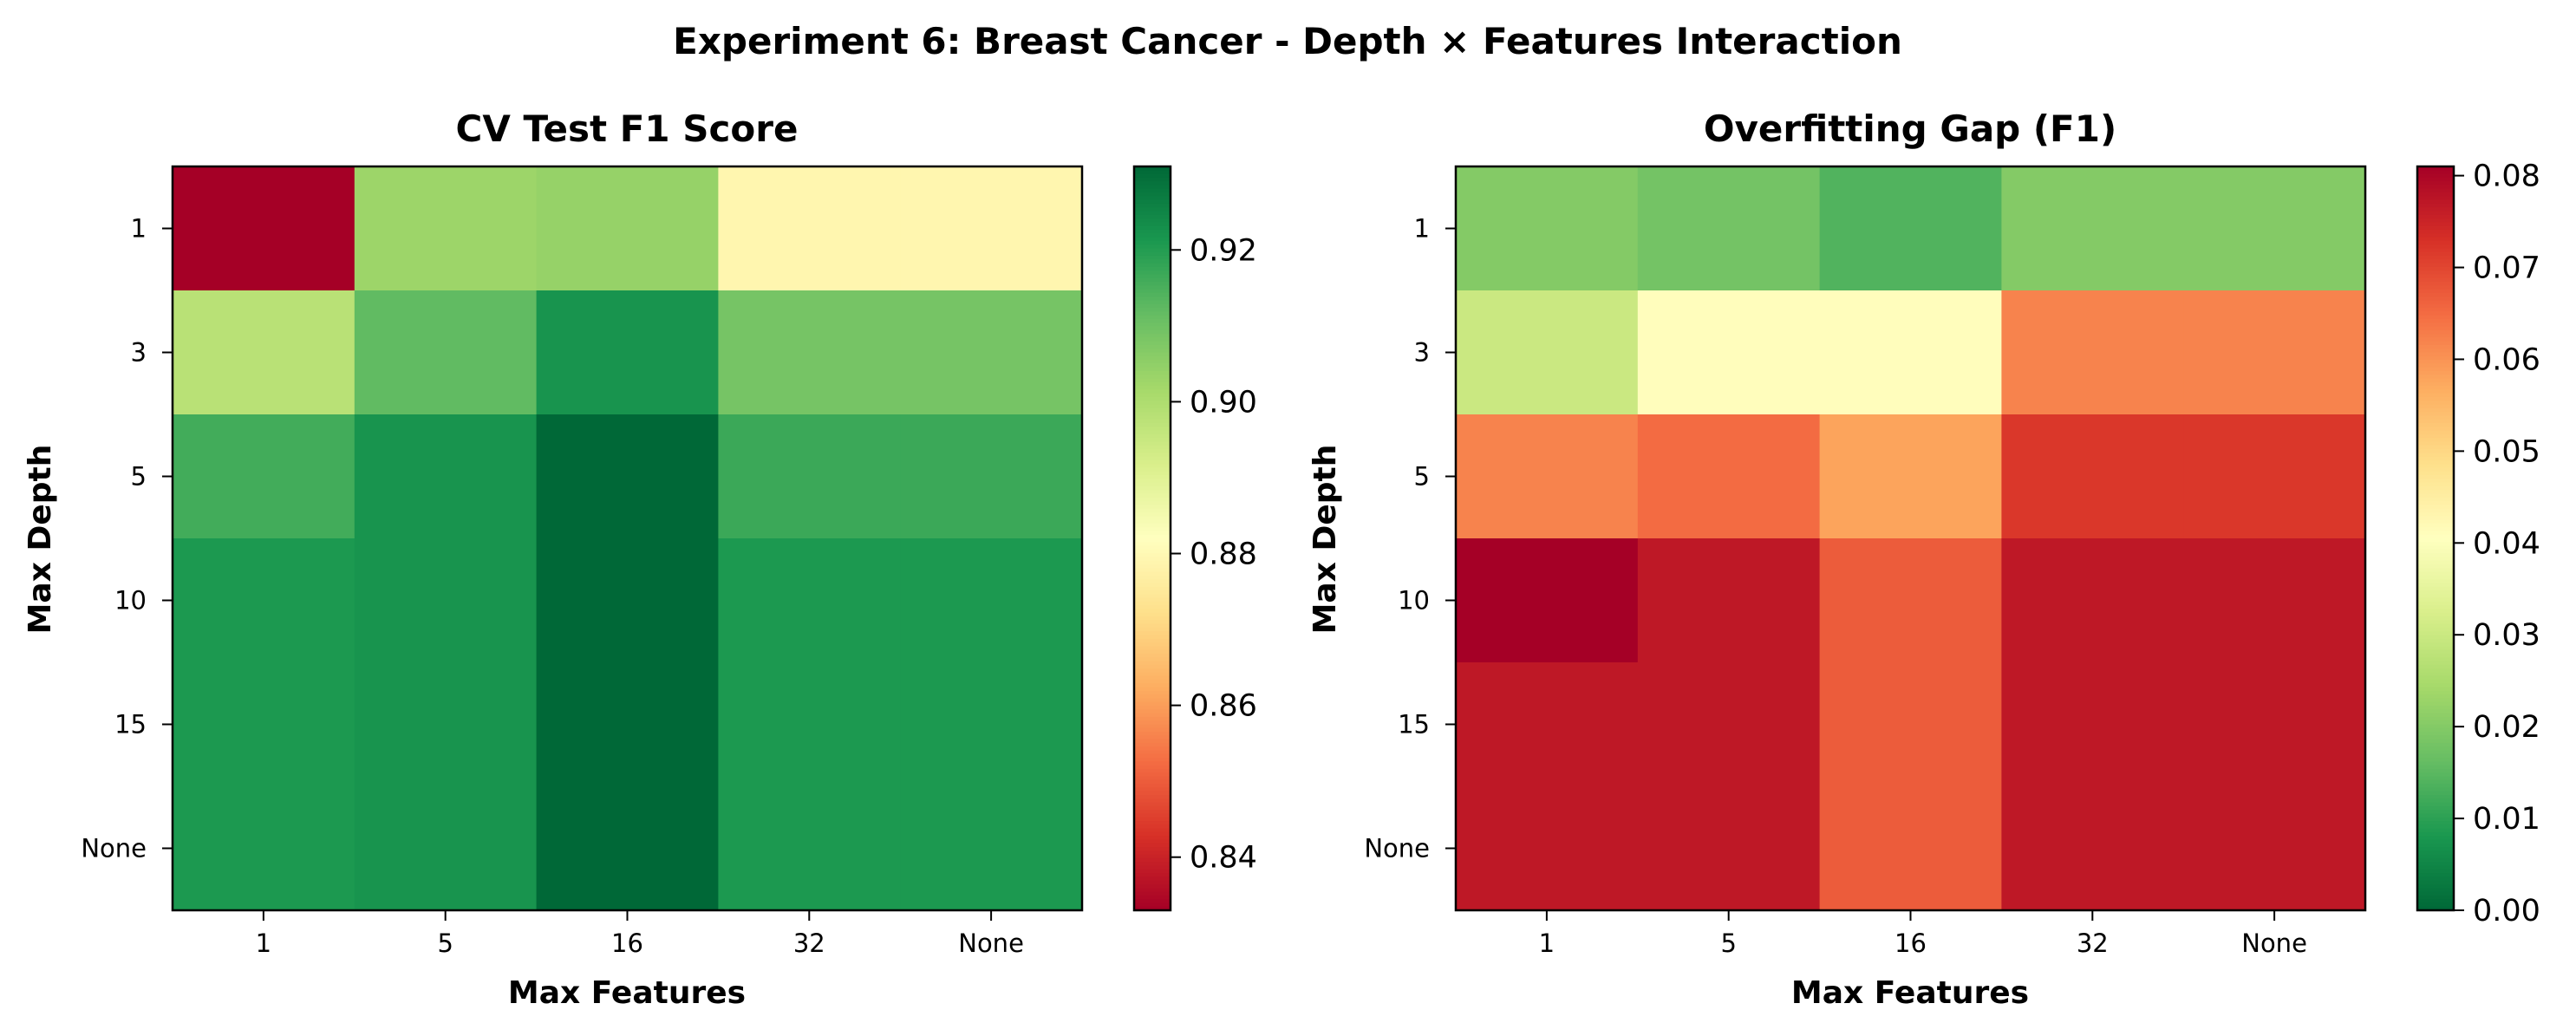 This screenshot has height=1036, width=2576. Describe the element at coordinates (130, 725) in the screenshot. I see `y-tick-label: 15` at that location.